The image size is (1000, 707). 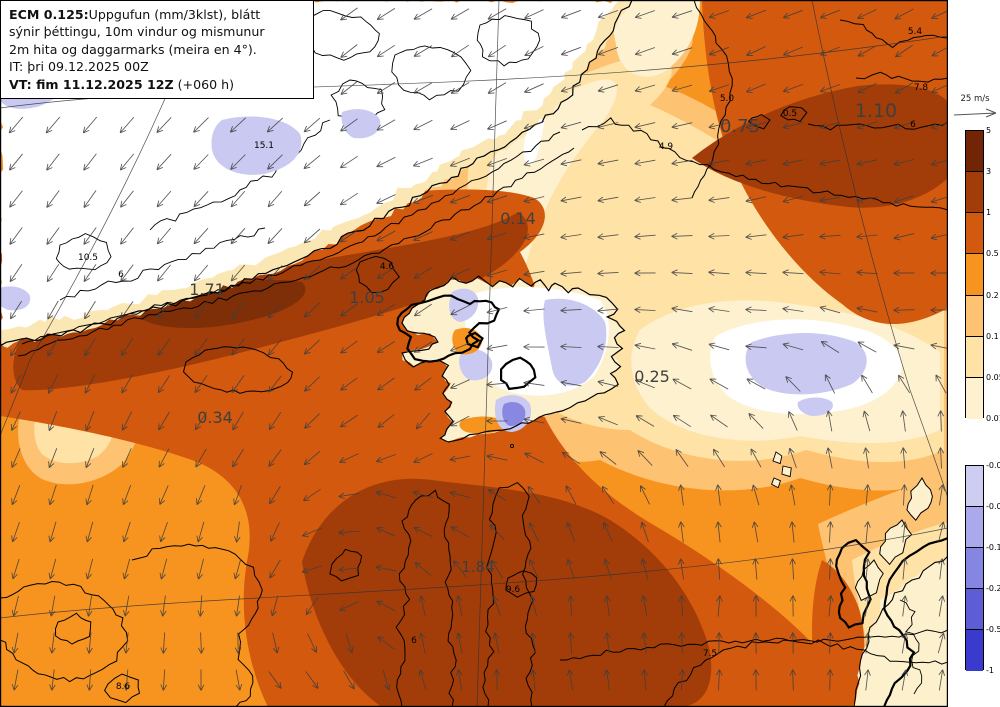 What do you see at coordinates (740, 126) in the screenshot?
I see `evaporation-value-label: 0.75` at bounding box center [740, 126].